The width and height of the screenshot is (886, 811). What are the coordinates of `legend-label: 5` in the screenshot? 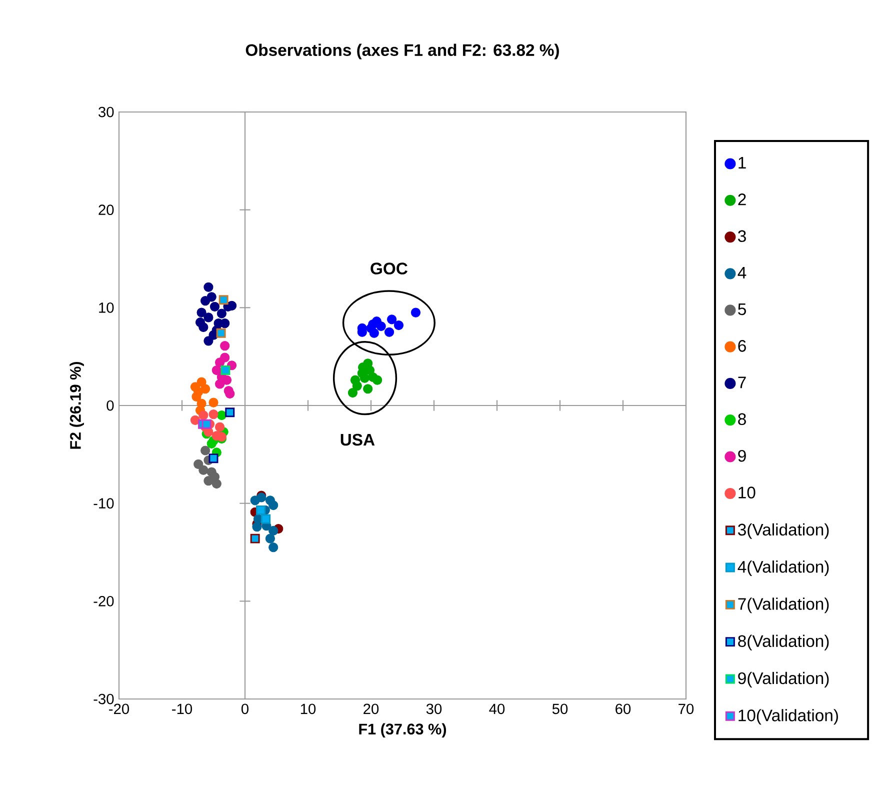 It's located at (742, 309).